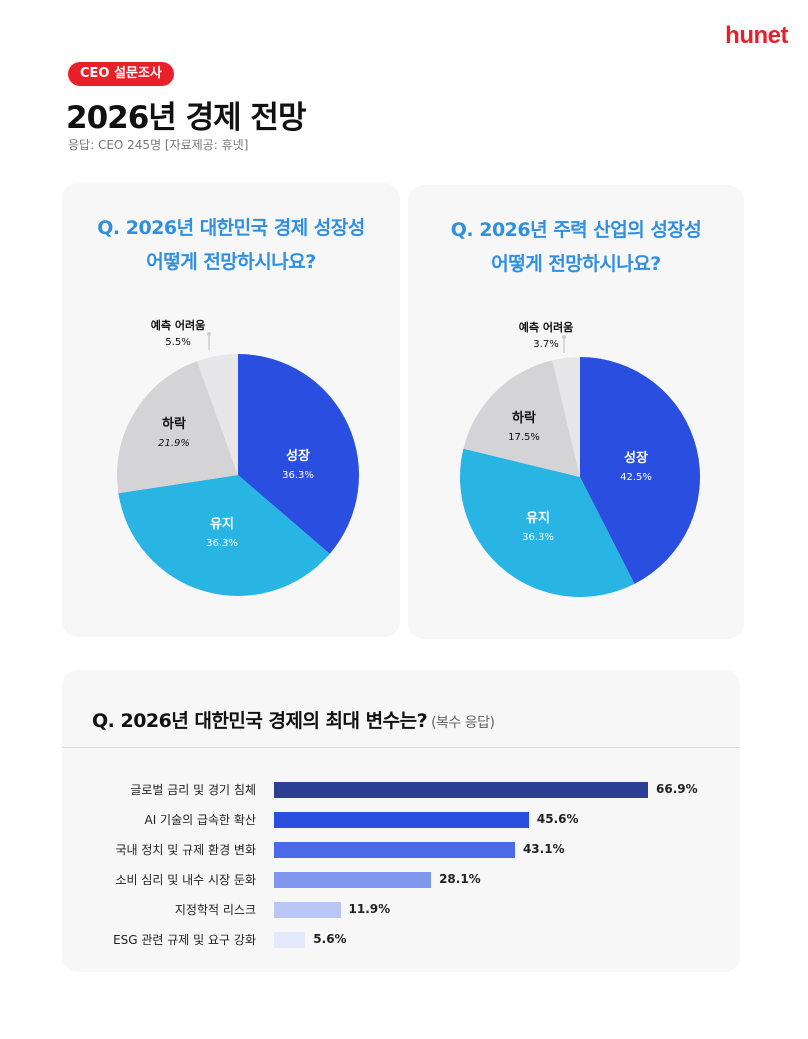  What do you see at coordinates (576, 247) in the screenshot?
I see `pie-question-industry: Q. 2026년 주력 산업의 성장성 어떻게 전망하시나요?` at bounding box center [576, 247].